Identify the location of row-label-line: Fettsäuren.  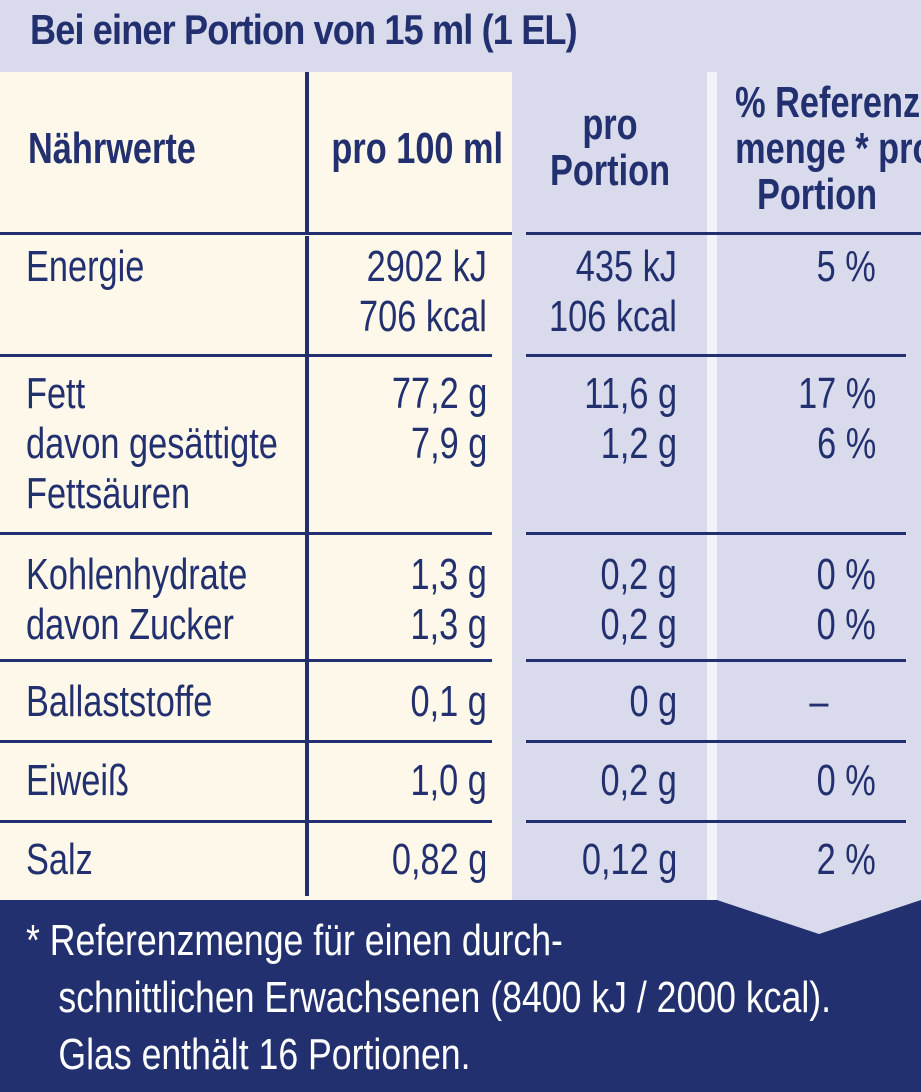
(108, 493).